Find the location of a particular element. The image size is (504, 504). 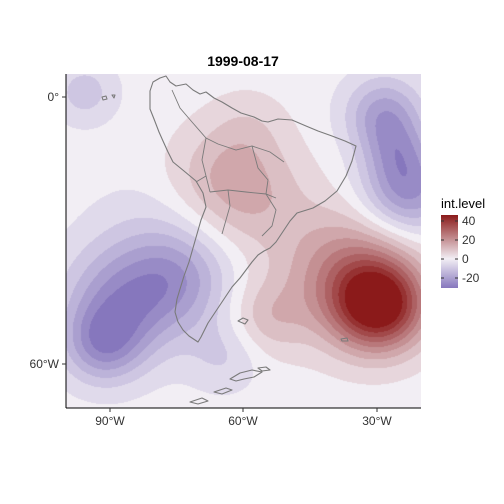

country-borders is located at coordinates (228, 163).